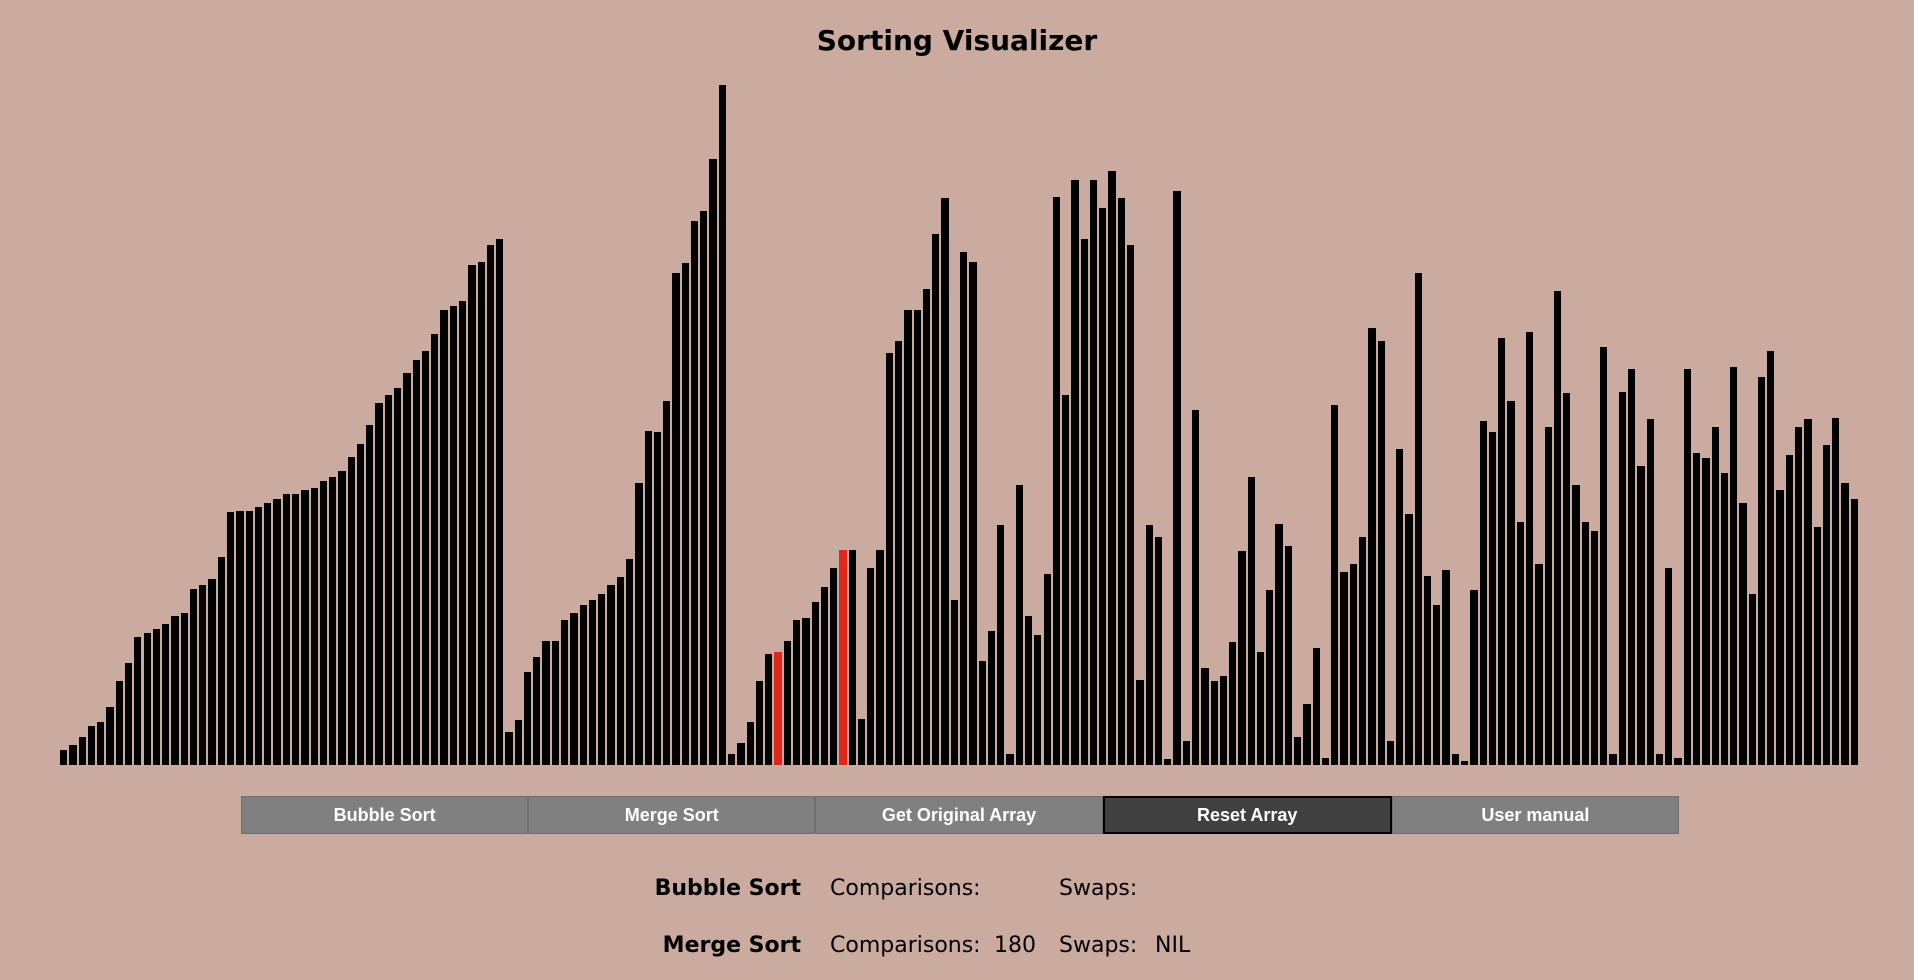 The image size is (1914, 980). Describe the element at coordinates (1535, 815) in the screenshot. I see `user-manual-button: User manual` at that location.